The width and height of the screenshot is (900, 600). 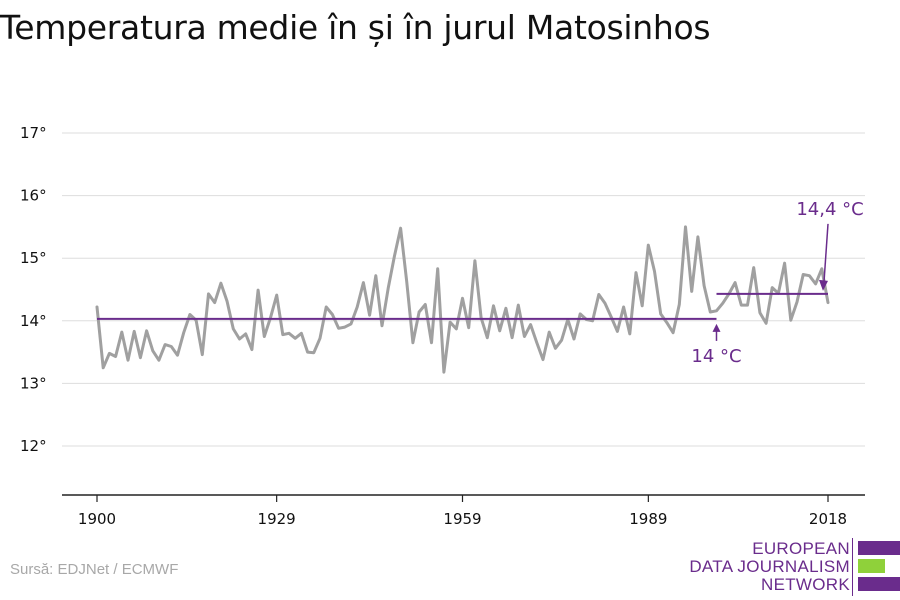 I want to click on y-tick-label-14: 14°, so click(x=33, y=321).